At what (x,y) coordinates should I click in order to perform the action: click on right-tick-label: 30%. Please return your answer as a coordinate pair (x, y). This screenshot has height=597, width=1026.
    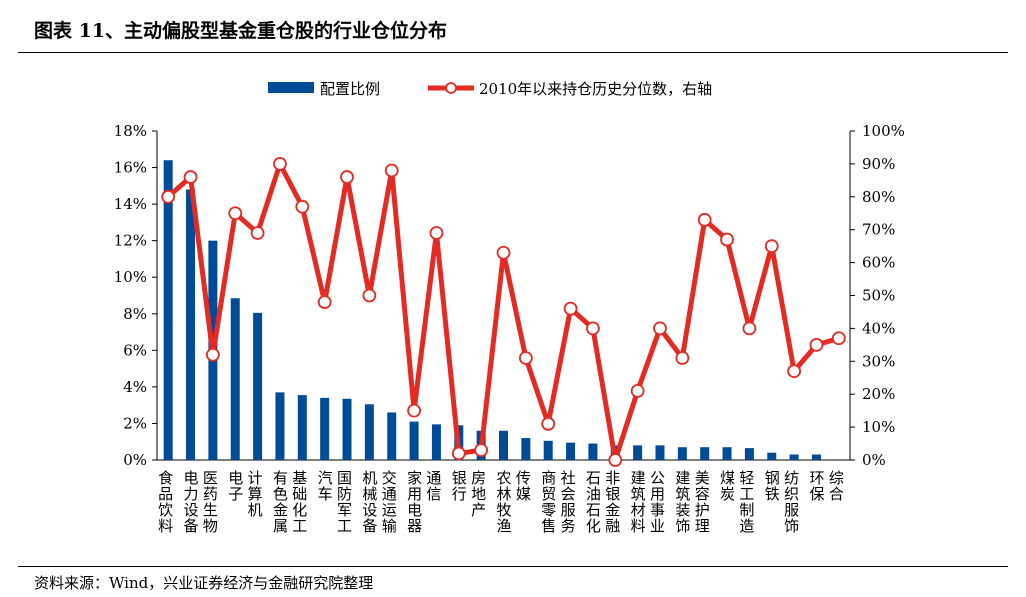
    Looking at the image, I should click on (878, 361).